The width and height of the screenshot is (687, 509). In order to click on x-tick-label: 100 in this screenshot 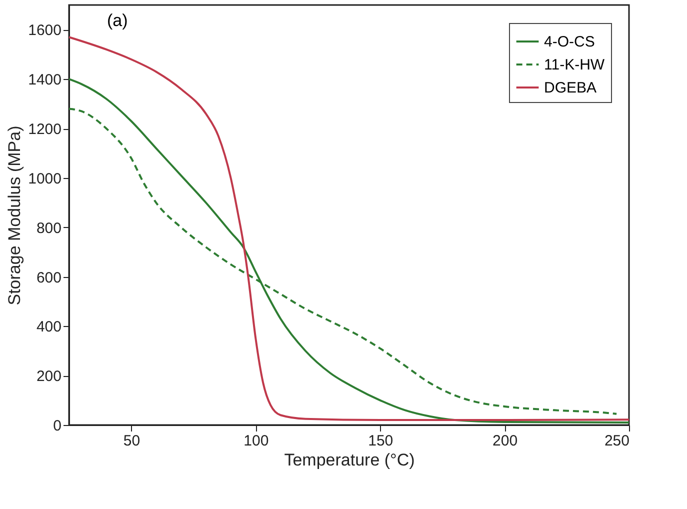, I will do `click(256, 441)`.